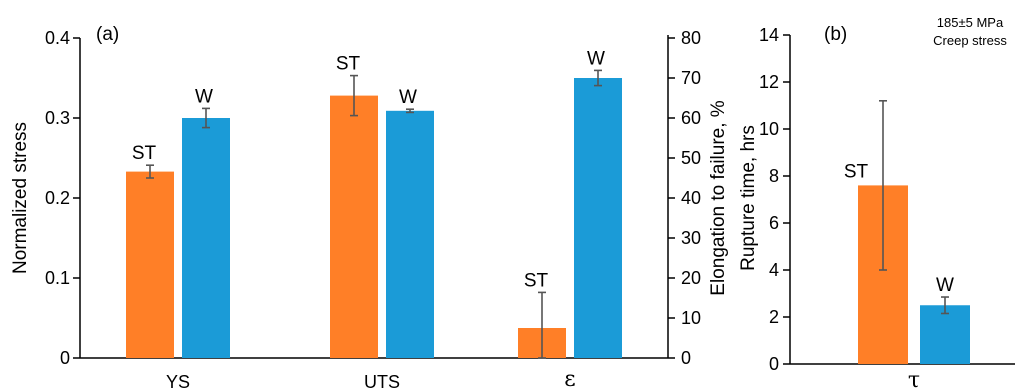 The image size is (1017, 390). Describe the element at coordinates (691, 198) in the screenshot. I see `right-tick-label: 40` at that location.